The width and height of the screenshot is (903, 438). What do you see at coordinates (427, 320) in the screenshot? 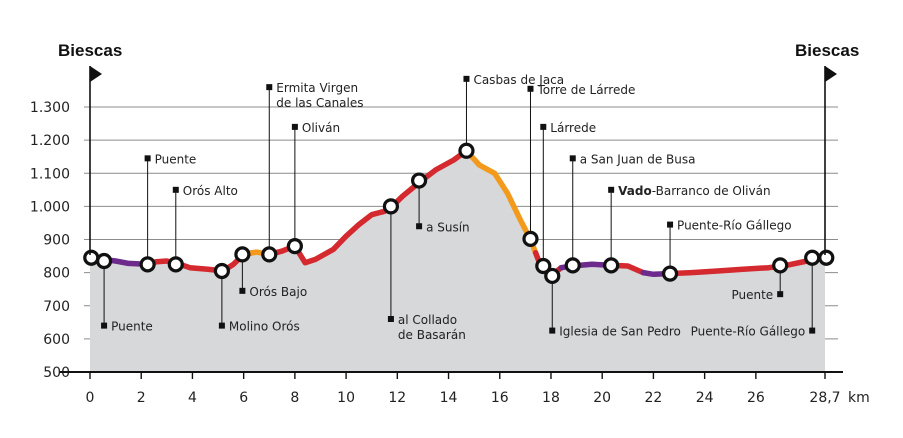
I see `waypoint-label-line: al Collado` at bounding box center [427, 320].